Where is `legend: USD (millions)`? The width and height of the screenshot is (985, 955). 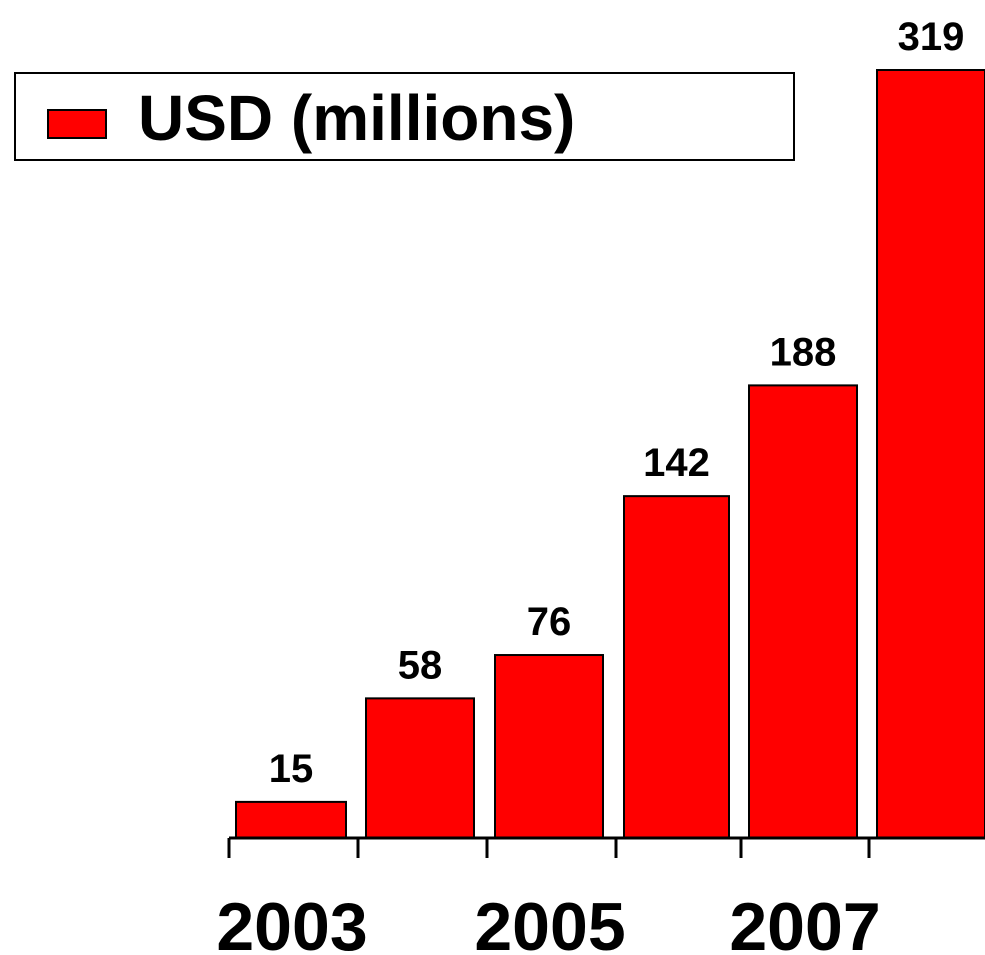
legend: USD (millions) is located at coordinates (404, 116).